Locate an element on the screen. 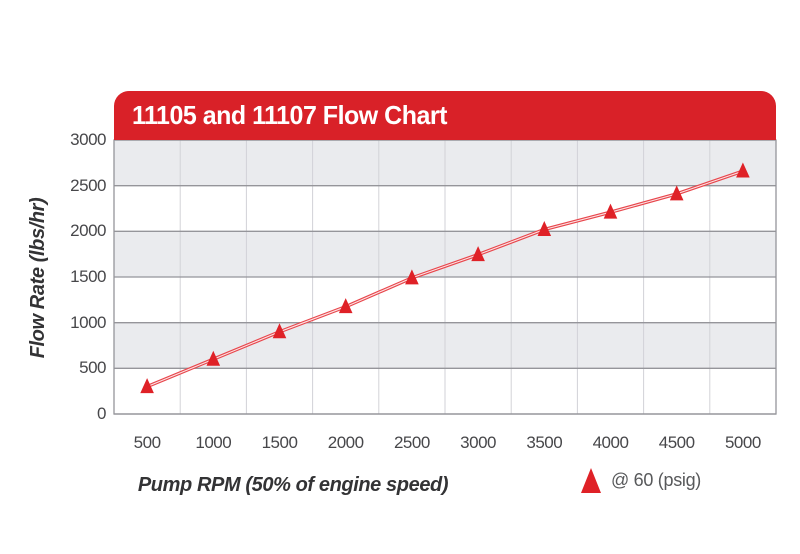 This screenshot has height=554, width=800. x-axis-title: Pump RPM (50% of engine speed) is located at coordinates (293, 485).